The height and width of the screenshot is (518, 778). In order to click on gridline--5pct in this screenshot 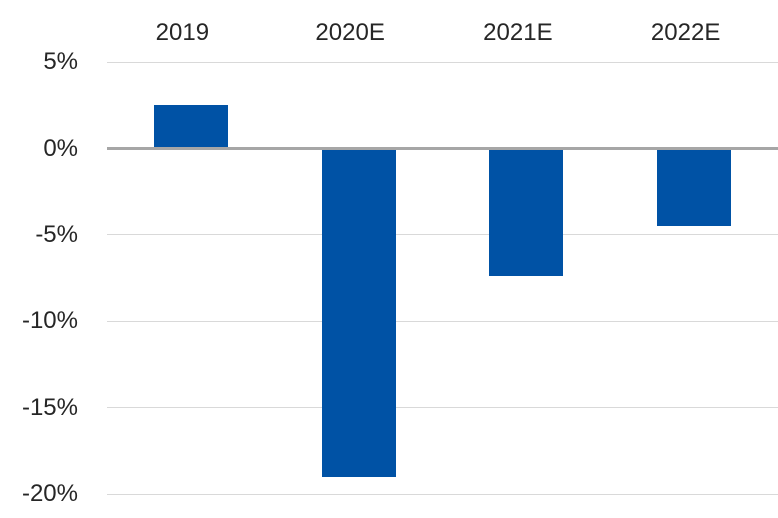, I will do `click(442, 235)`.